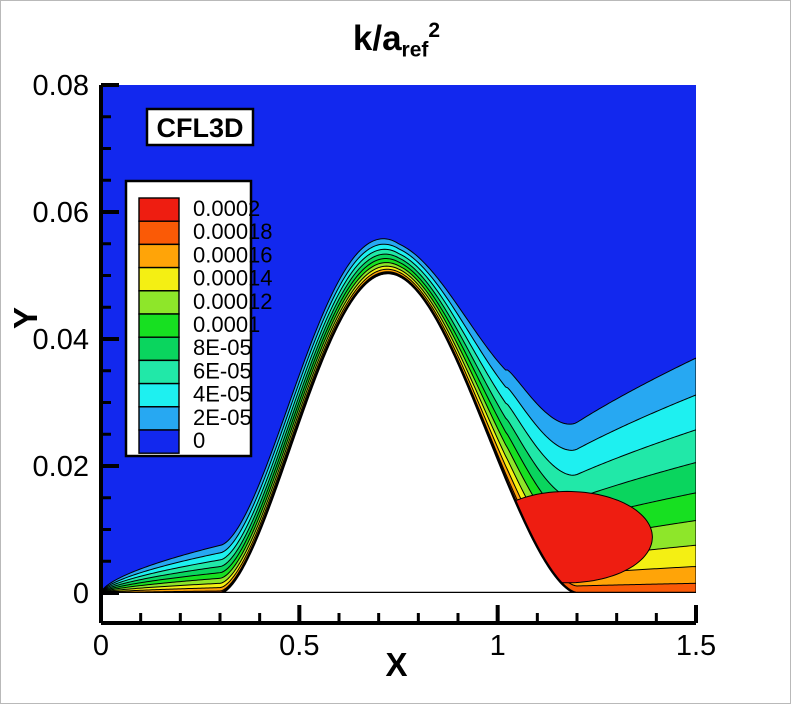 The width and height of the screenshot is (791, 705). What do you see at coordinates (222, 370) in the screenshot?
I see `legend-label: 6E-05` at bounding box center [222, 370].